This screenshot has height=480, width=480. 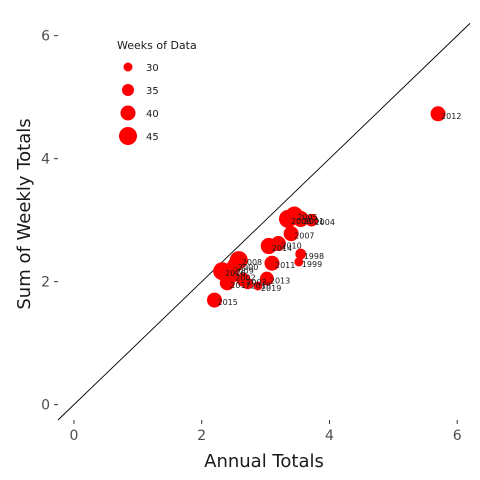 What do you see at coordinates (312, 264) in the screenshot?
I see `point-label: 1999` at bounding box center [312, 264].